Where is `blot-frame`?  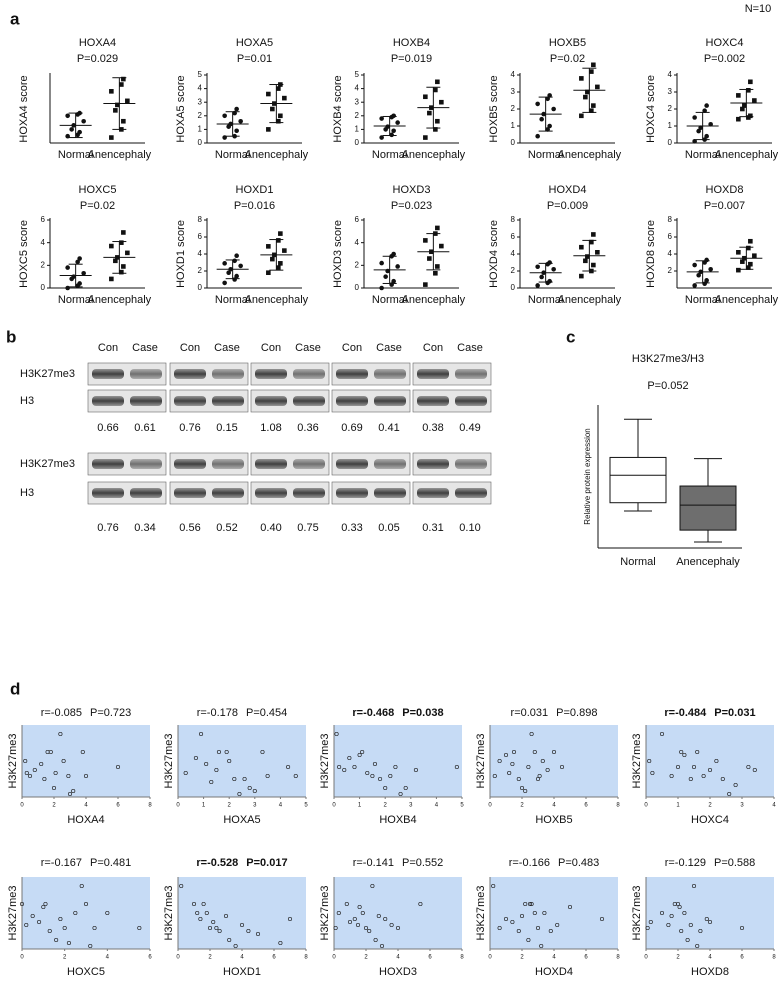
blot-frame is located at coordinates (452, 374).